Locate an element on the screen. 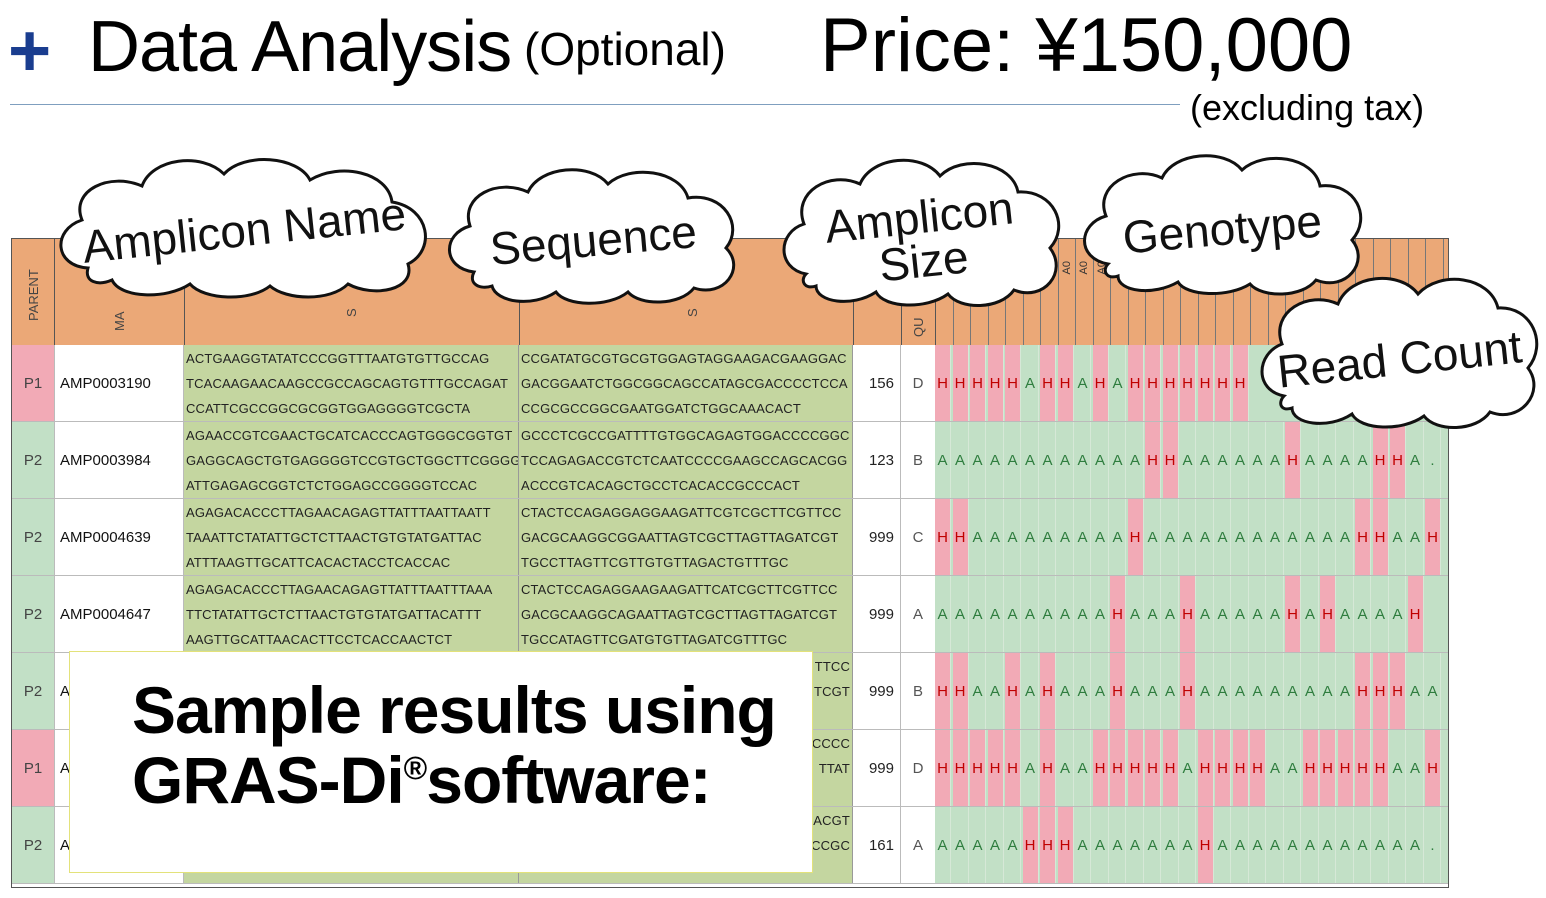 The height and width of the screenshot is (898, 1546). quality-cell: B is located at coordinates (918, 691).